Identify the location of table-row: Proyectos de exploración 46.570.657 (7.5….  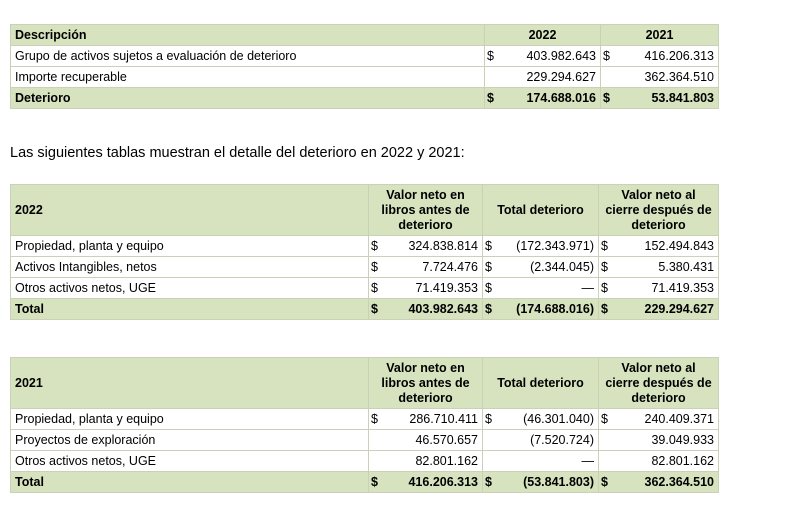
(365, 440).